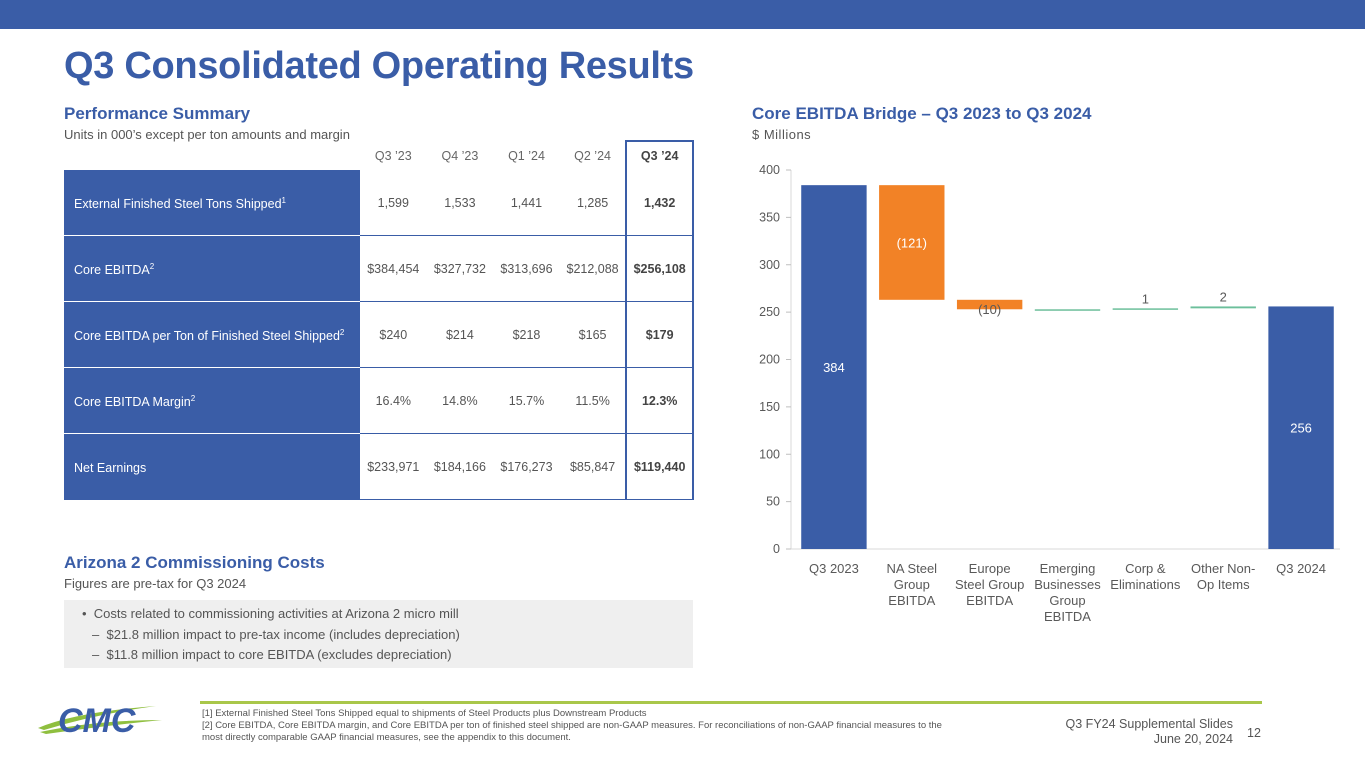 The height and width of the screenshot is (768, 1365). I want to click on top-banner, so click(682, 14).